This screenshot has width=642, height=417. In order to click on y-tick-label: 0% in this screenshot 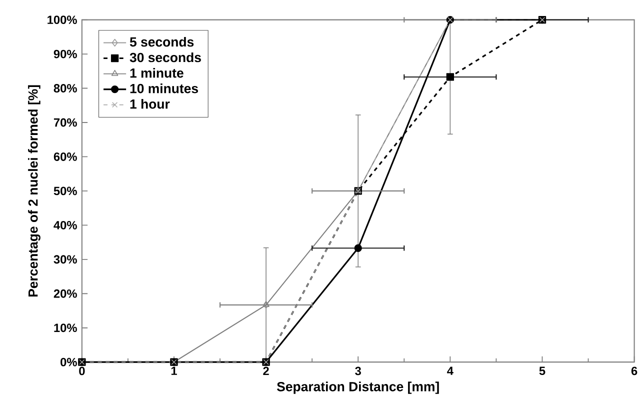, I will do `click(68, 362)`.